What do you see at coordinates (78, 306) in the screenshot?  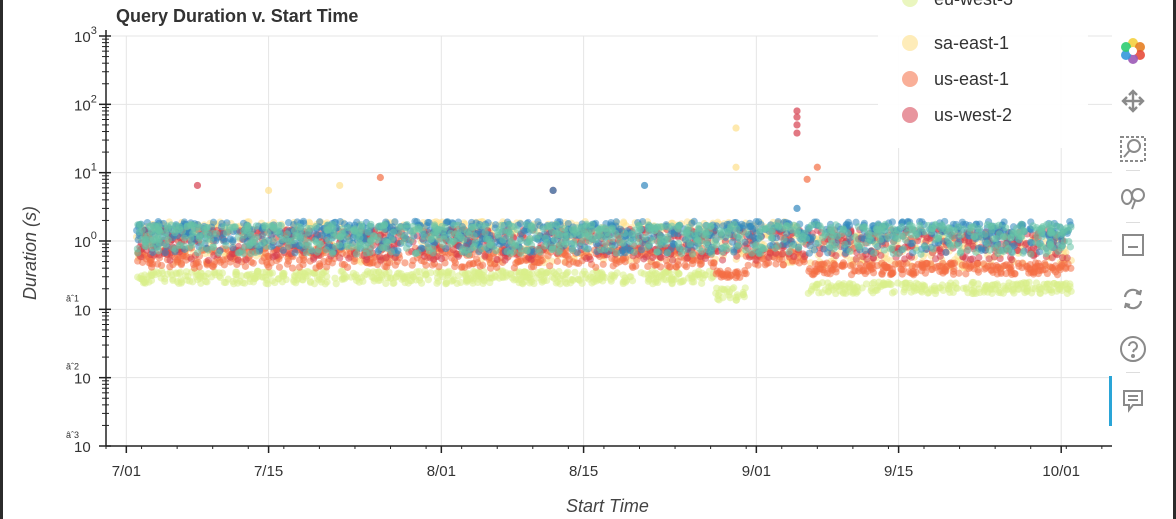 I see `y-tick-label: 10âˆ1` at bounding box center [78, 306].